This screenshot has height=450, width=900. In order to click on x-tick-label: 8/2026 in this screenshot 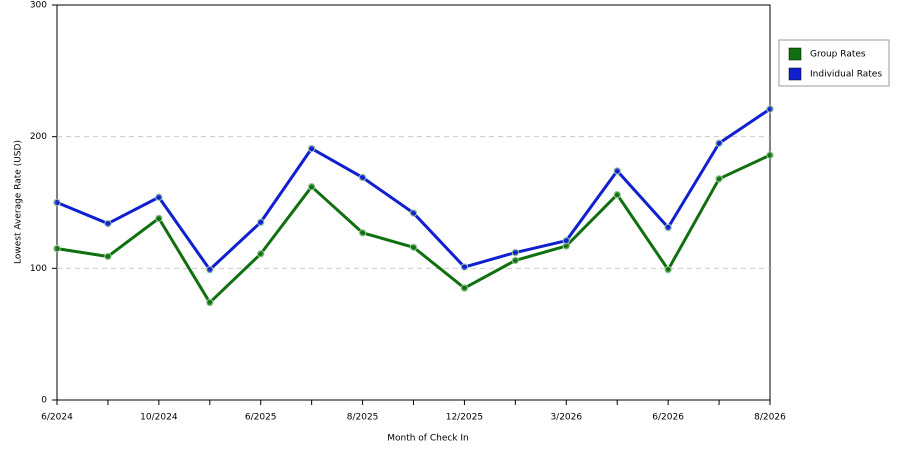, I will do `click(770, 418)`.